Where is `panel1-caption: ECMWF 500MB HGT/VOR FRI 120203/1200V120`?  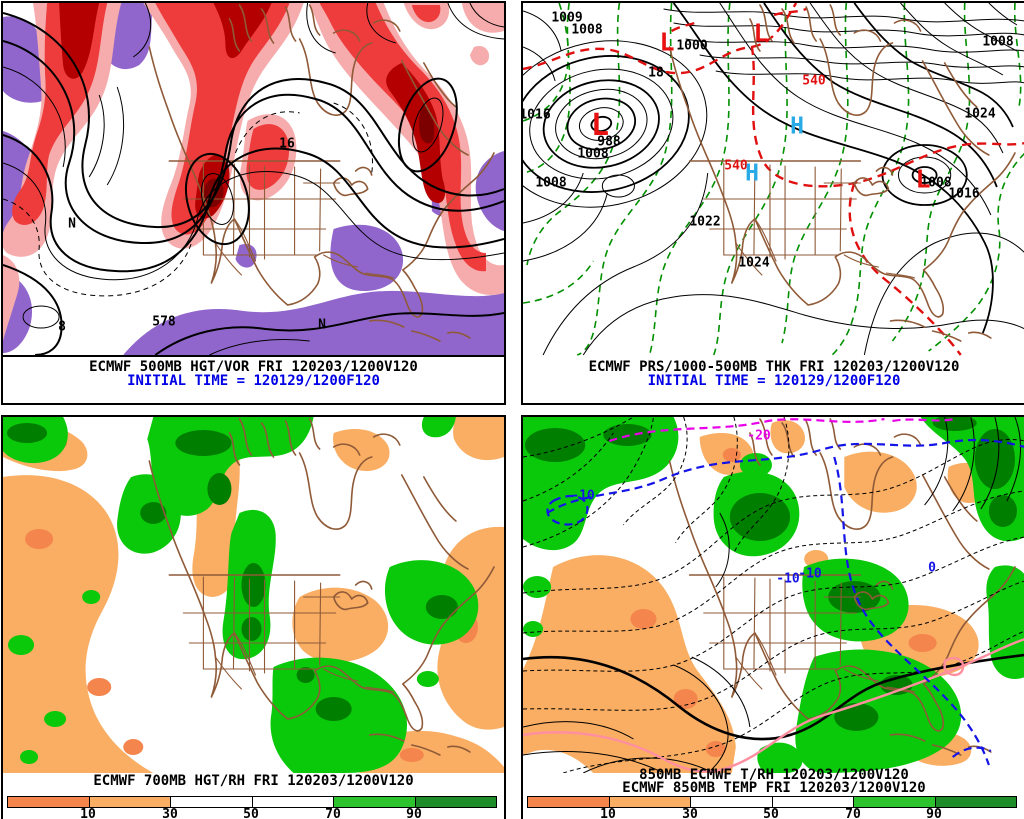 panel1-caption: ECMWF 500MB HGT/VOR FRI 120203/1200V120 is located at coordinates (253, 367).